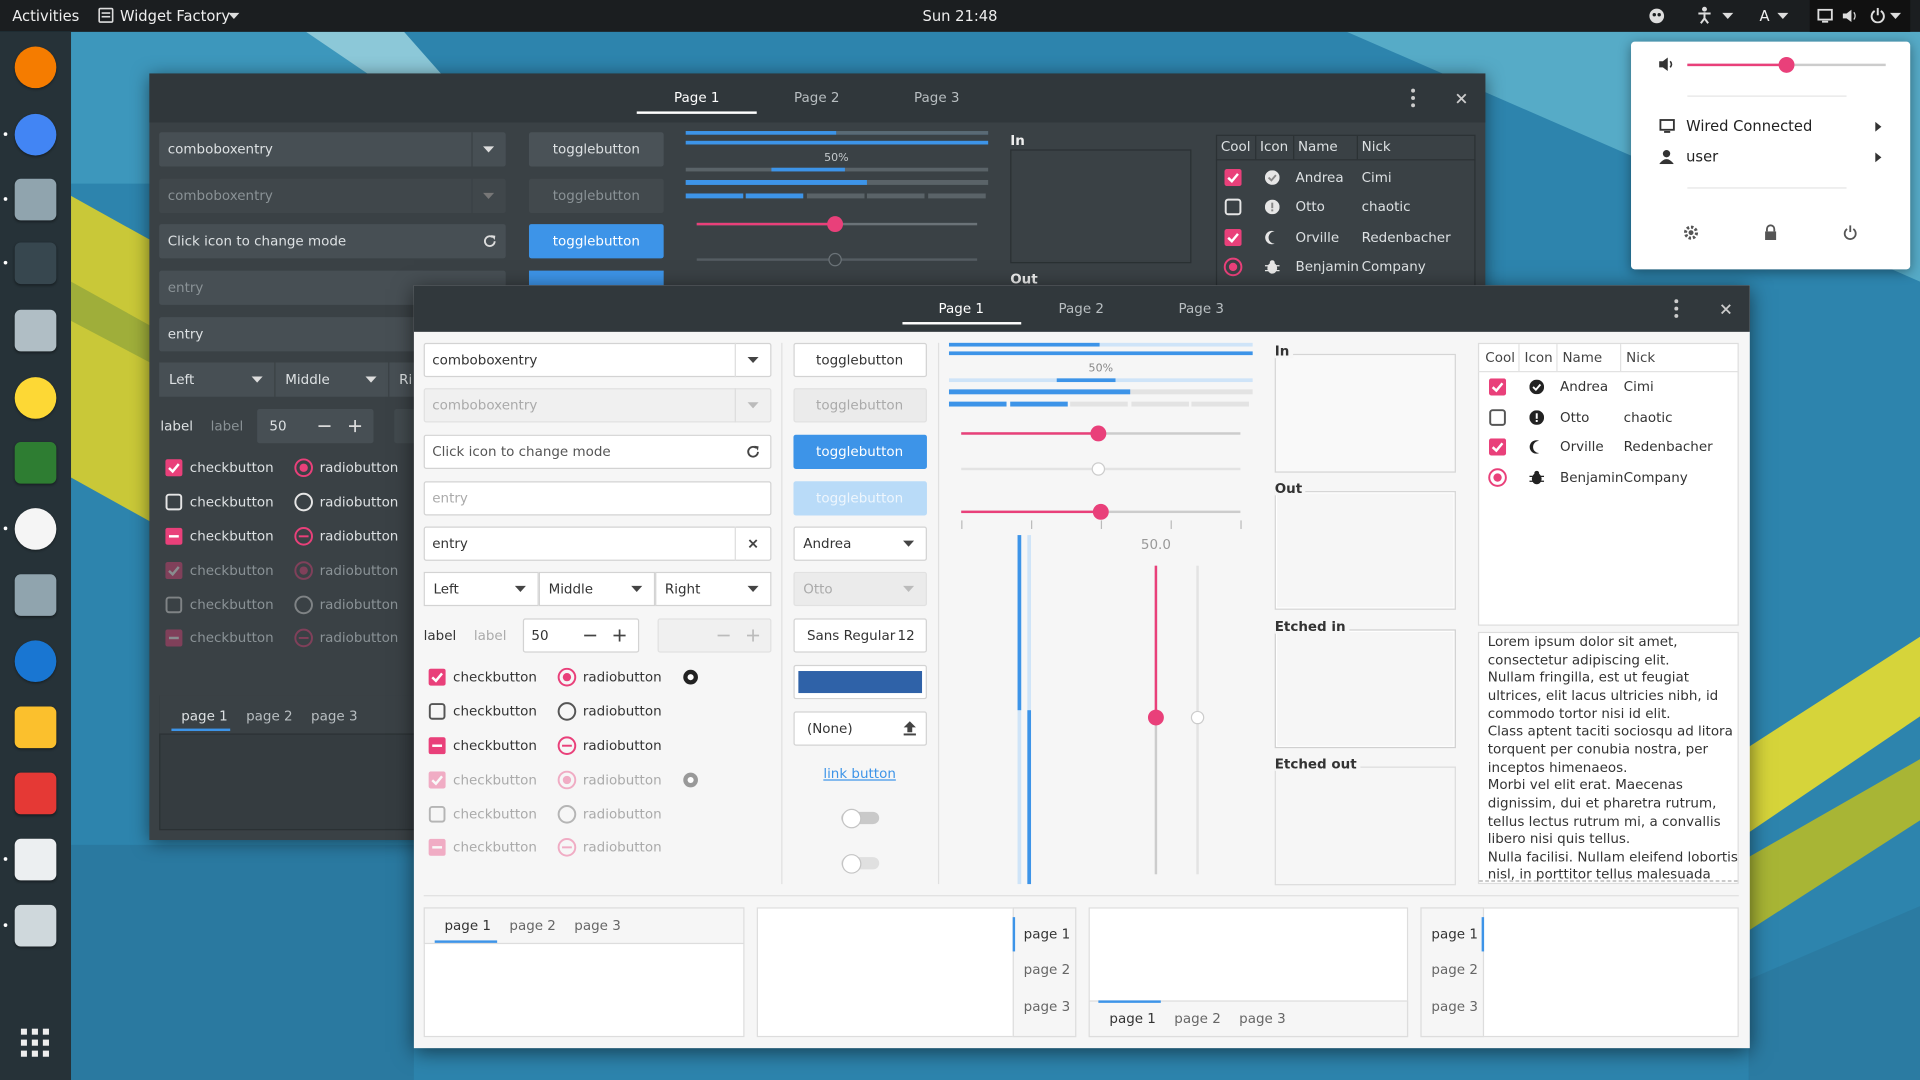 This screenshot has width=1920, height=1080. I want to click on radio-dark, so click(690, 677).